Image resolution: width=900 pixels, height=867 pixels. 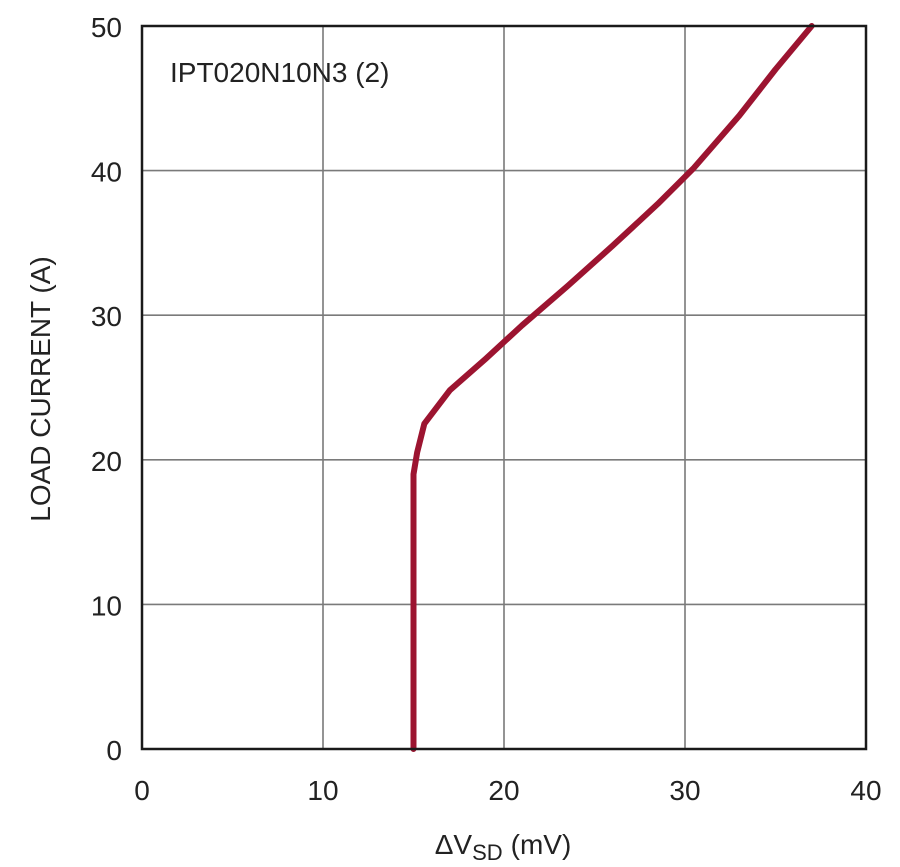 What do you see at coordinates (865, 790) in the screenshot?
I see `x-tick-label: 40` at bounding box center [865, 790].